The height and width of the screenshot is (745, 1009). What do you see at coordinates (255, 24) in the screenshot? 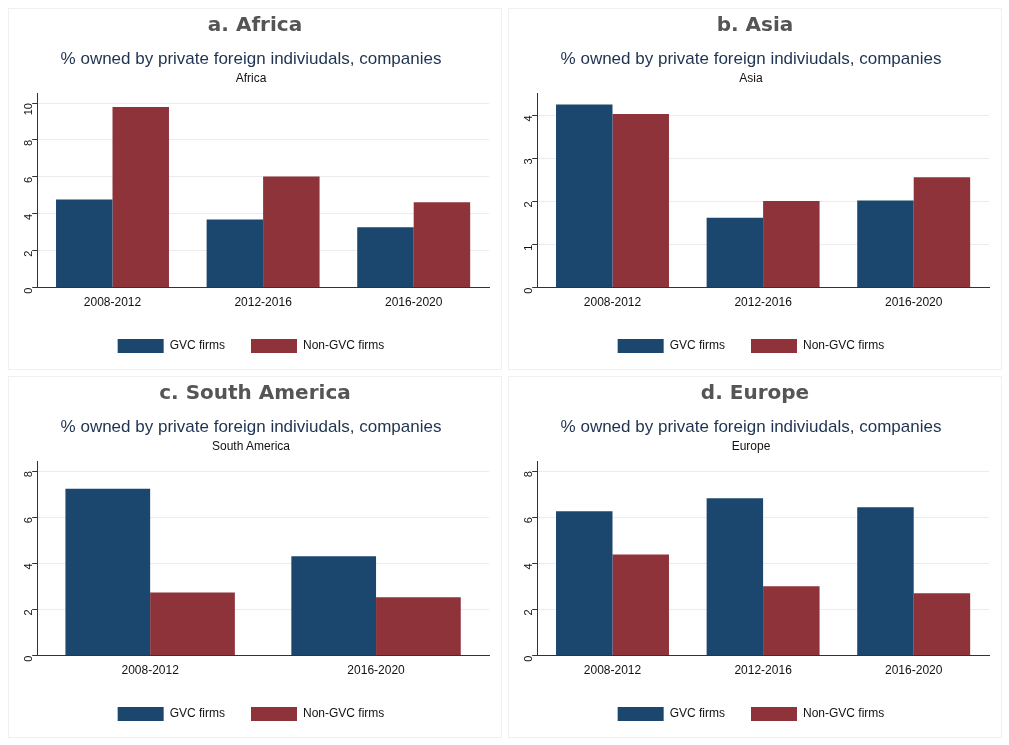
I see `chart-title: a. Africa` at bounding box center [255, 24].